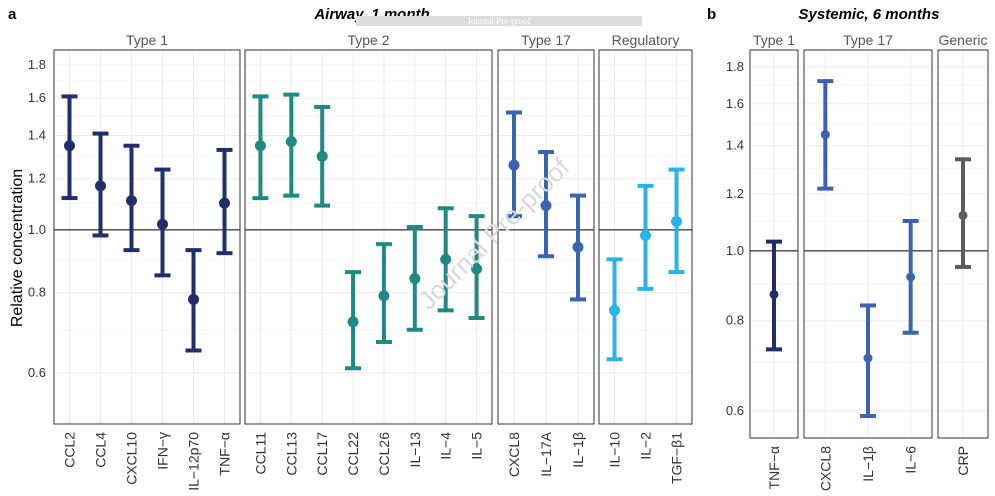 The image size is (995, 496). Describe the element at coordinates (963, 461) in the screenshot. I see `x-tick-label: CRP` at that location.